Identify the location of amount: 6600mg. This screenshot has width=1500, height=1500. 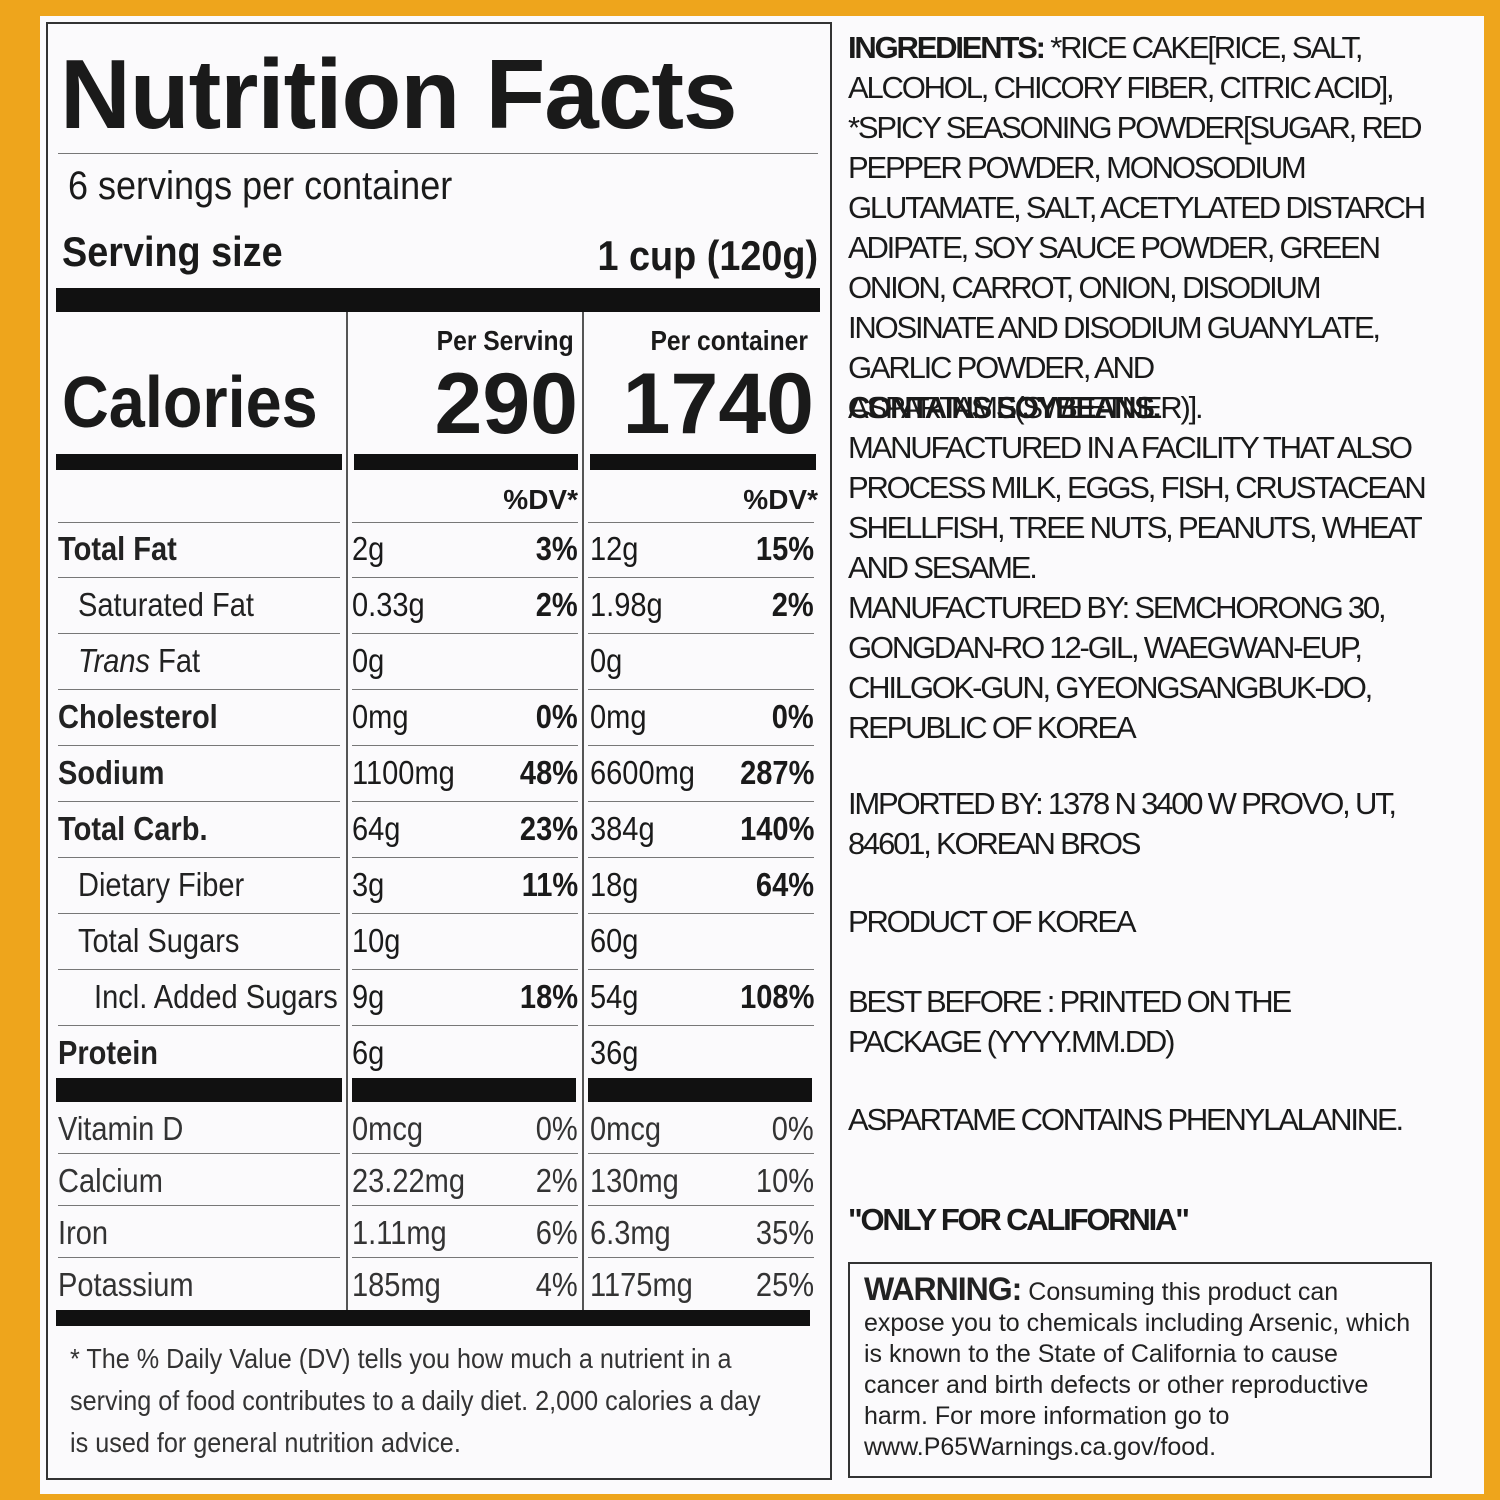
(642, 772).